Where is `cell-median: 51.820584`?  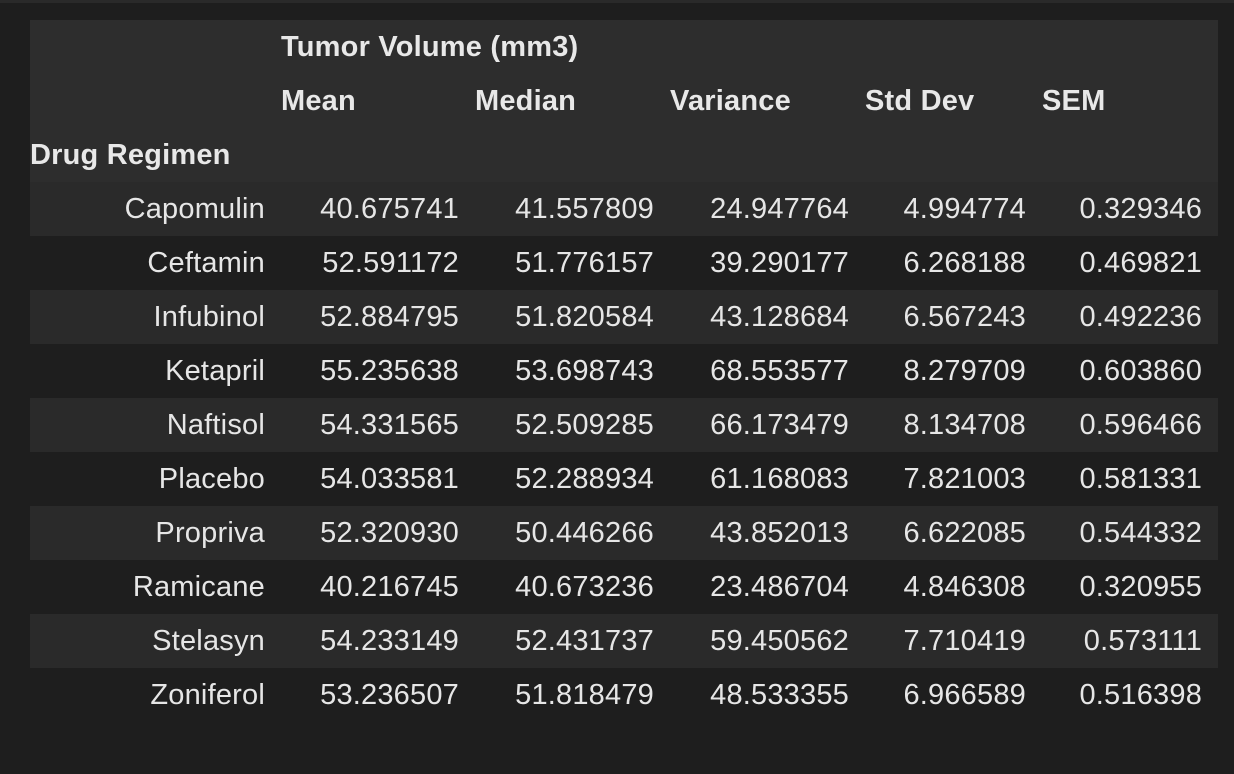
cell-median: 51.820584 is located at coordinates (584, 316).